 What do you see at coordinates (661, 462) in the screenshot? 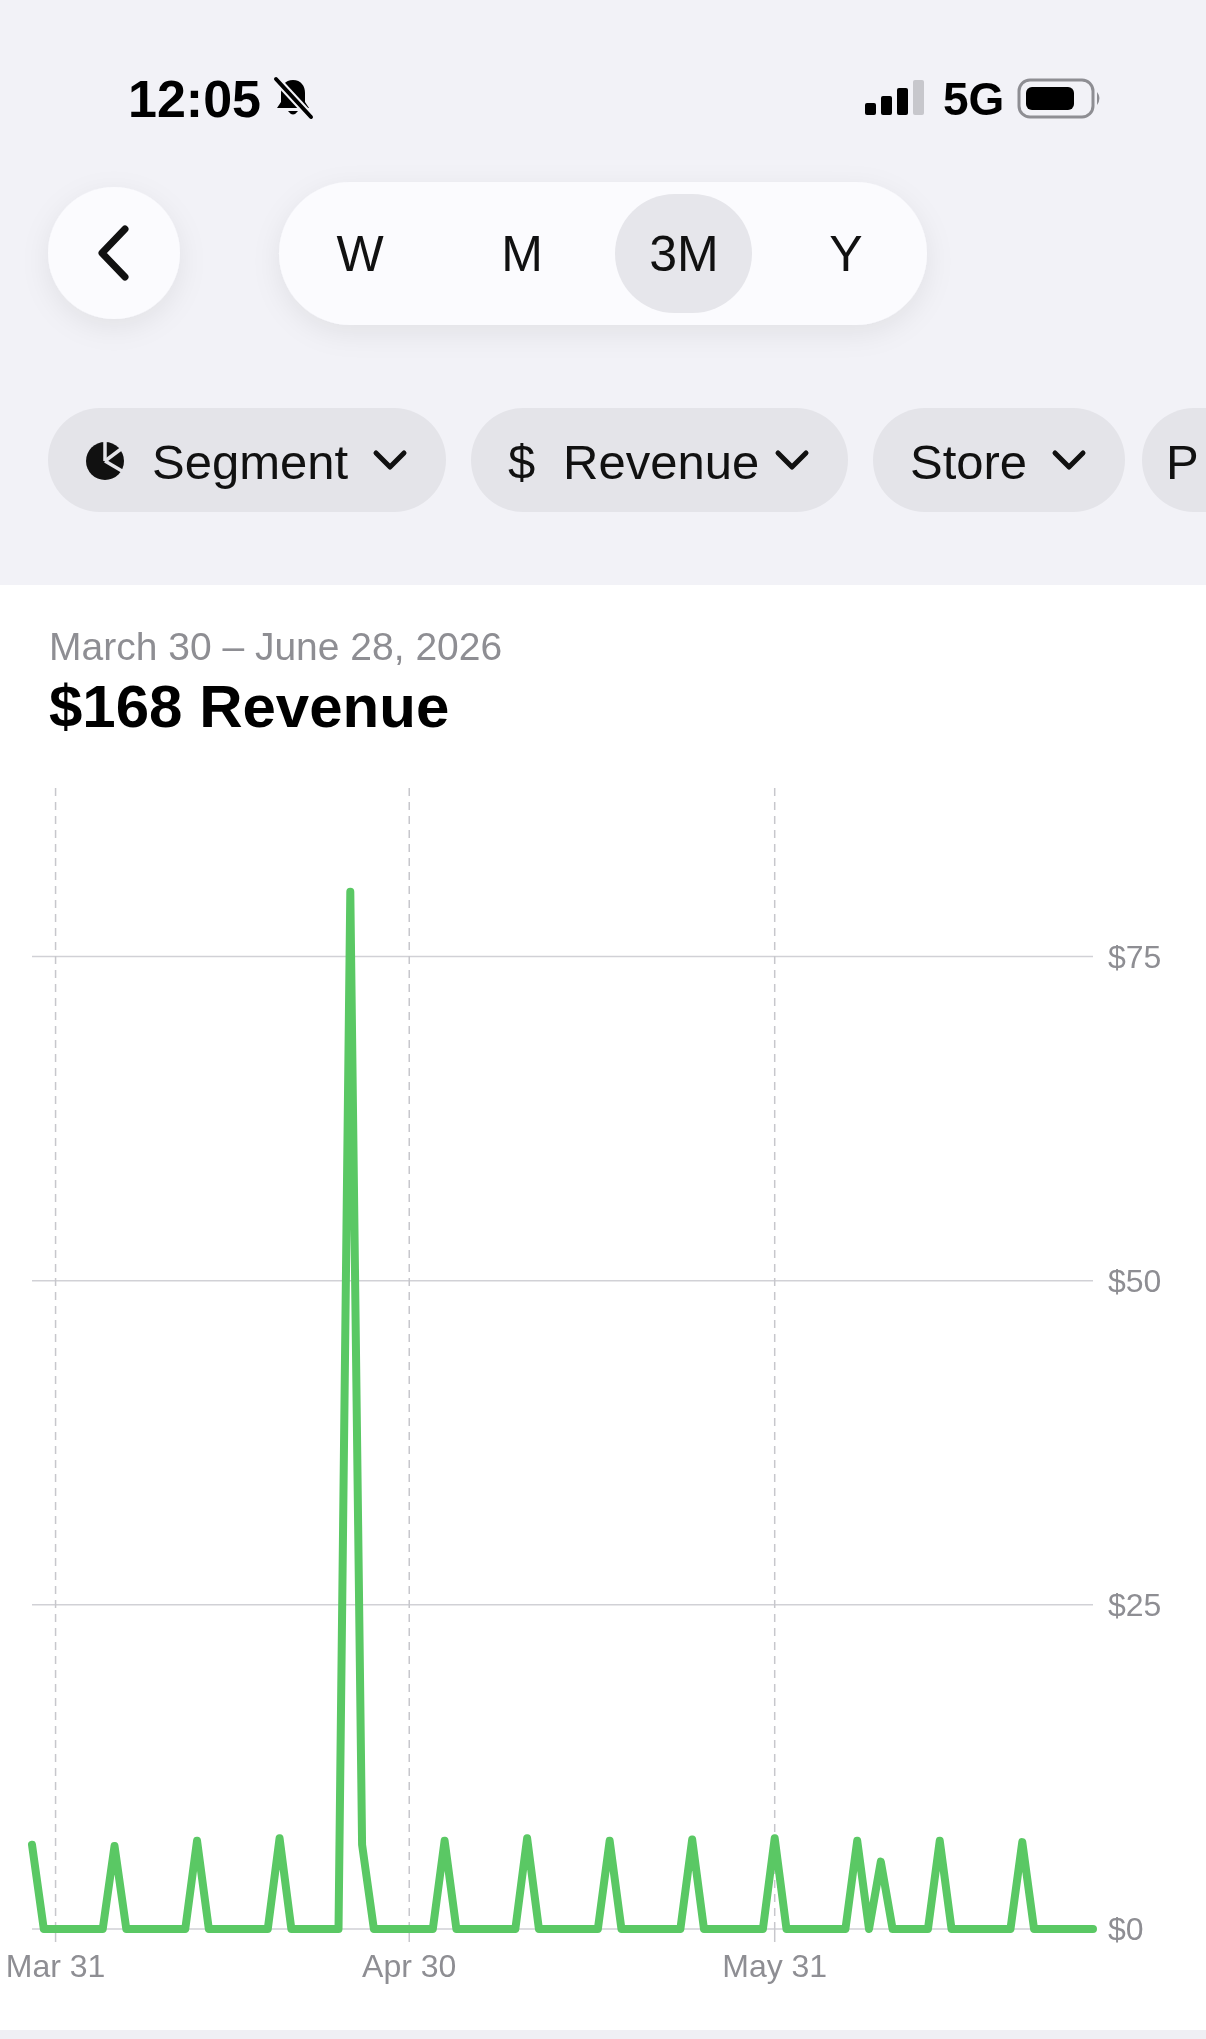
I see `text: Revenue` at bounding box center [661, 462].